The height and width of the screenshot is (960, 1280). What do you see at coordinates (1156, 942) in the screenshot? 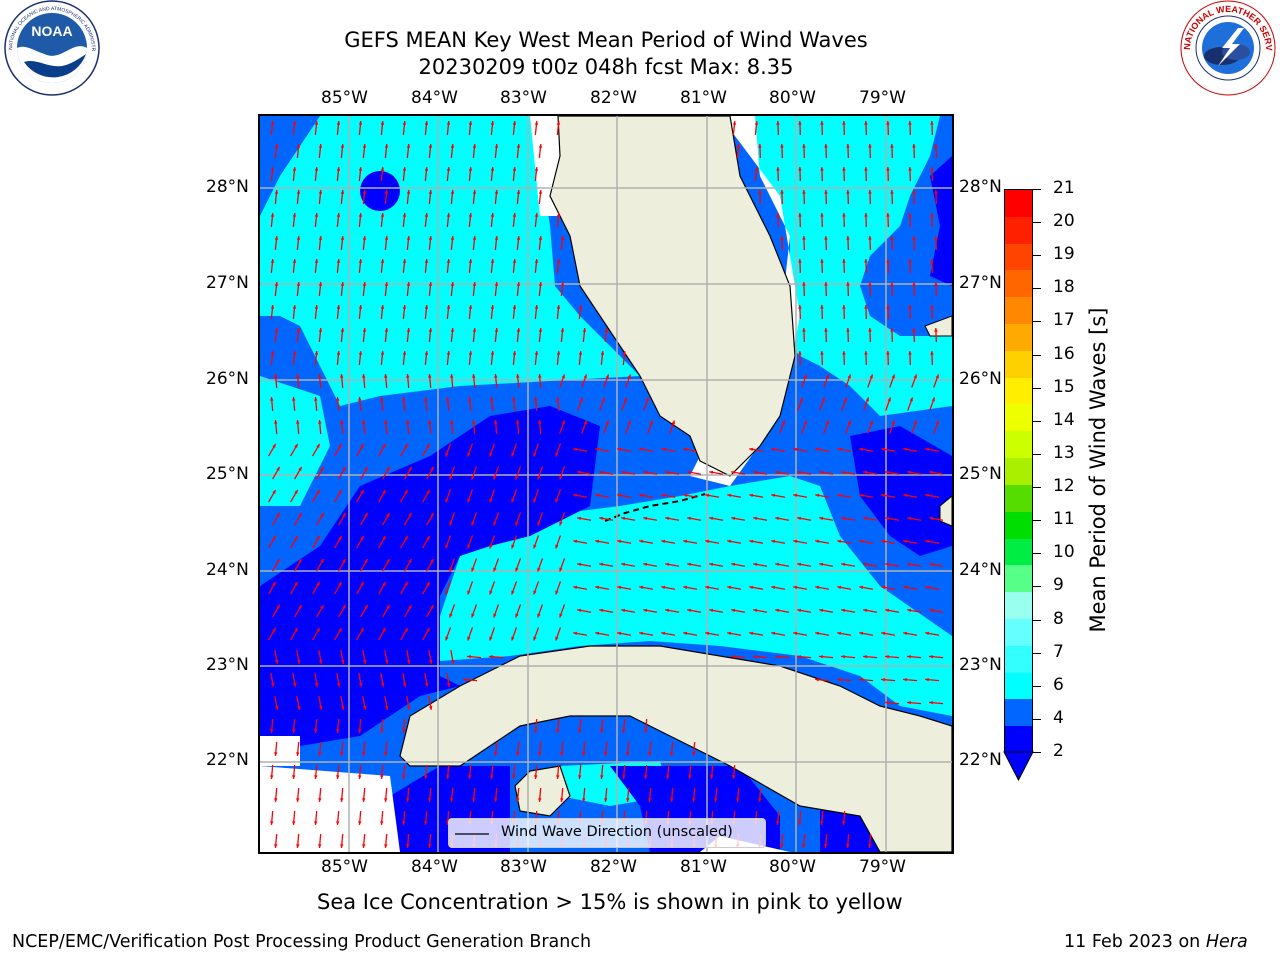
I see `footer-date: 11 Feb 2023 on Hera` at bounding box center [1156, 942].